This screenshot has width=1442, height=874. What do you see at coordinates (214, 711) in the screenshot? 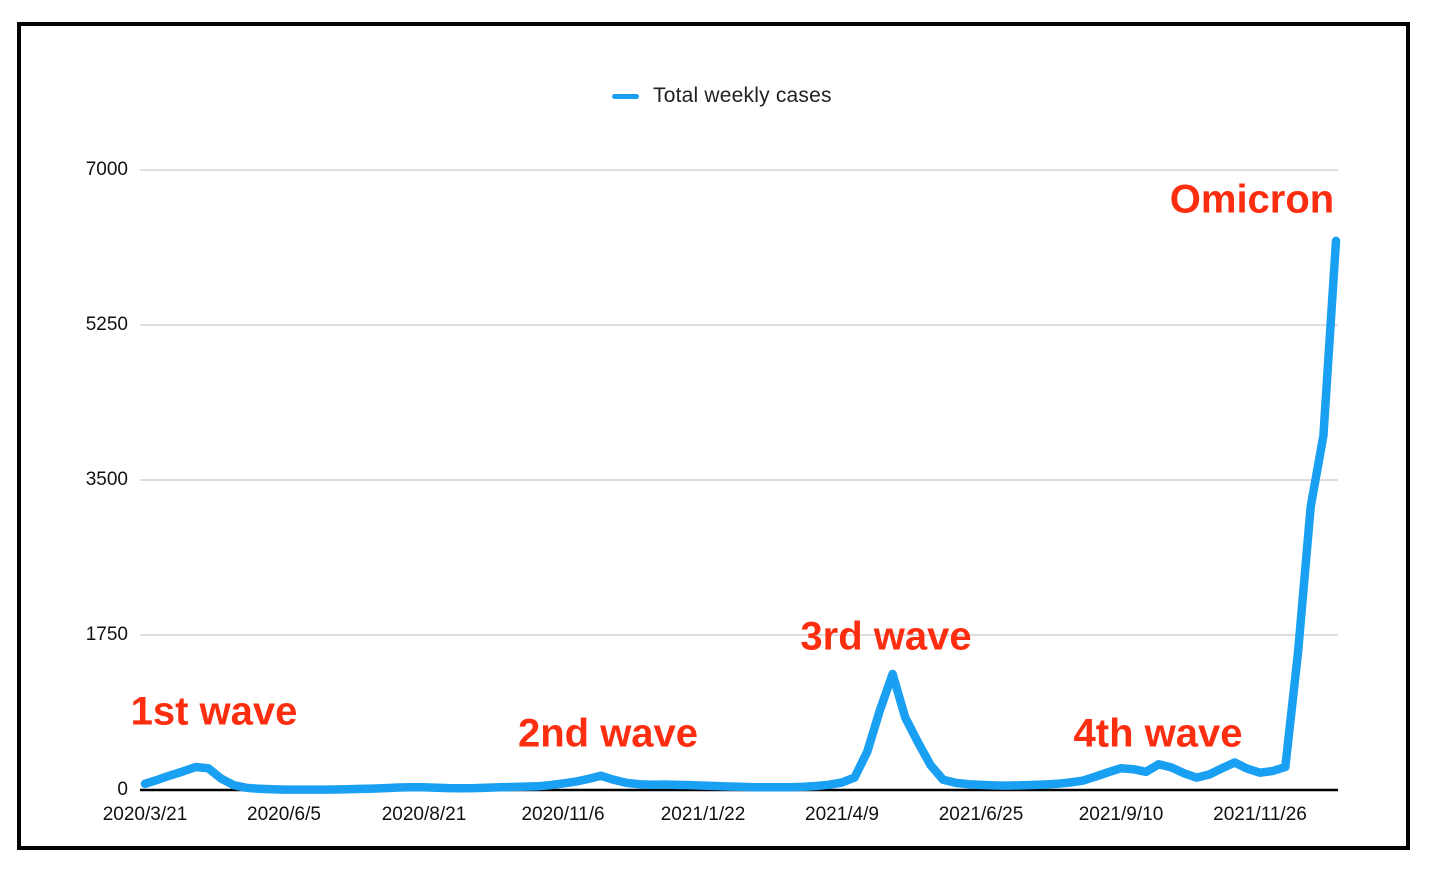
I see `annotation-1st-wave: 1st wave` at bounding box center [214, 711].